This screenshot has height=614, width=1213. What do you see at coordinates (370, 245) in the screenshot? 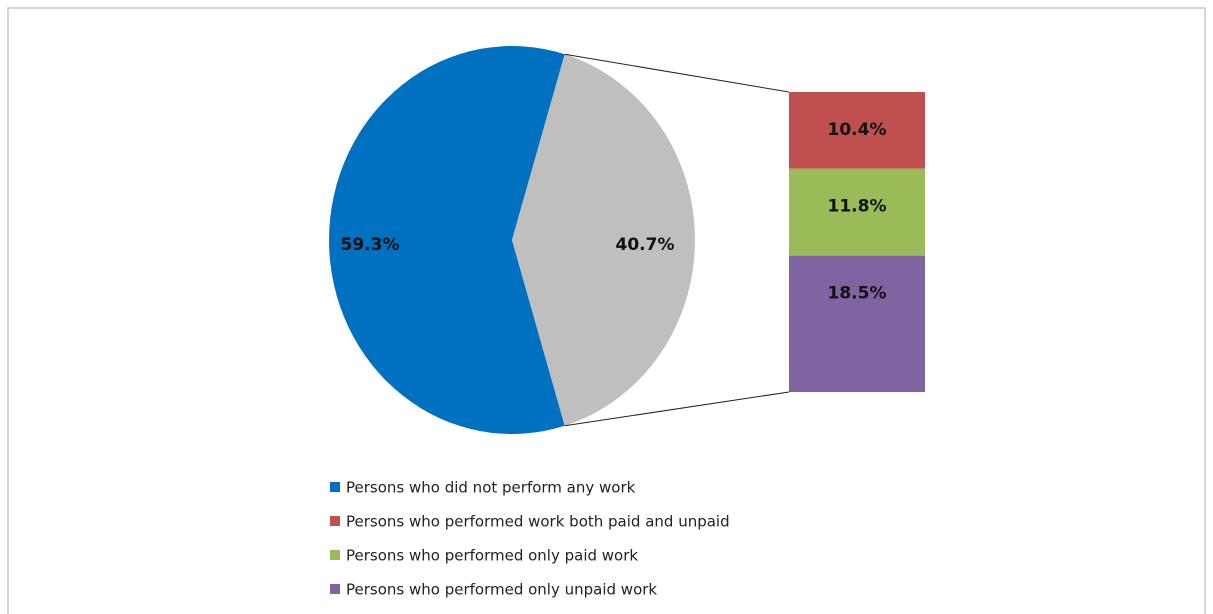
I see `data-label: 59.3%` at bounding box center [370, 245].